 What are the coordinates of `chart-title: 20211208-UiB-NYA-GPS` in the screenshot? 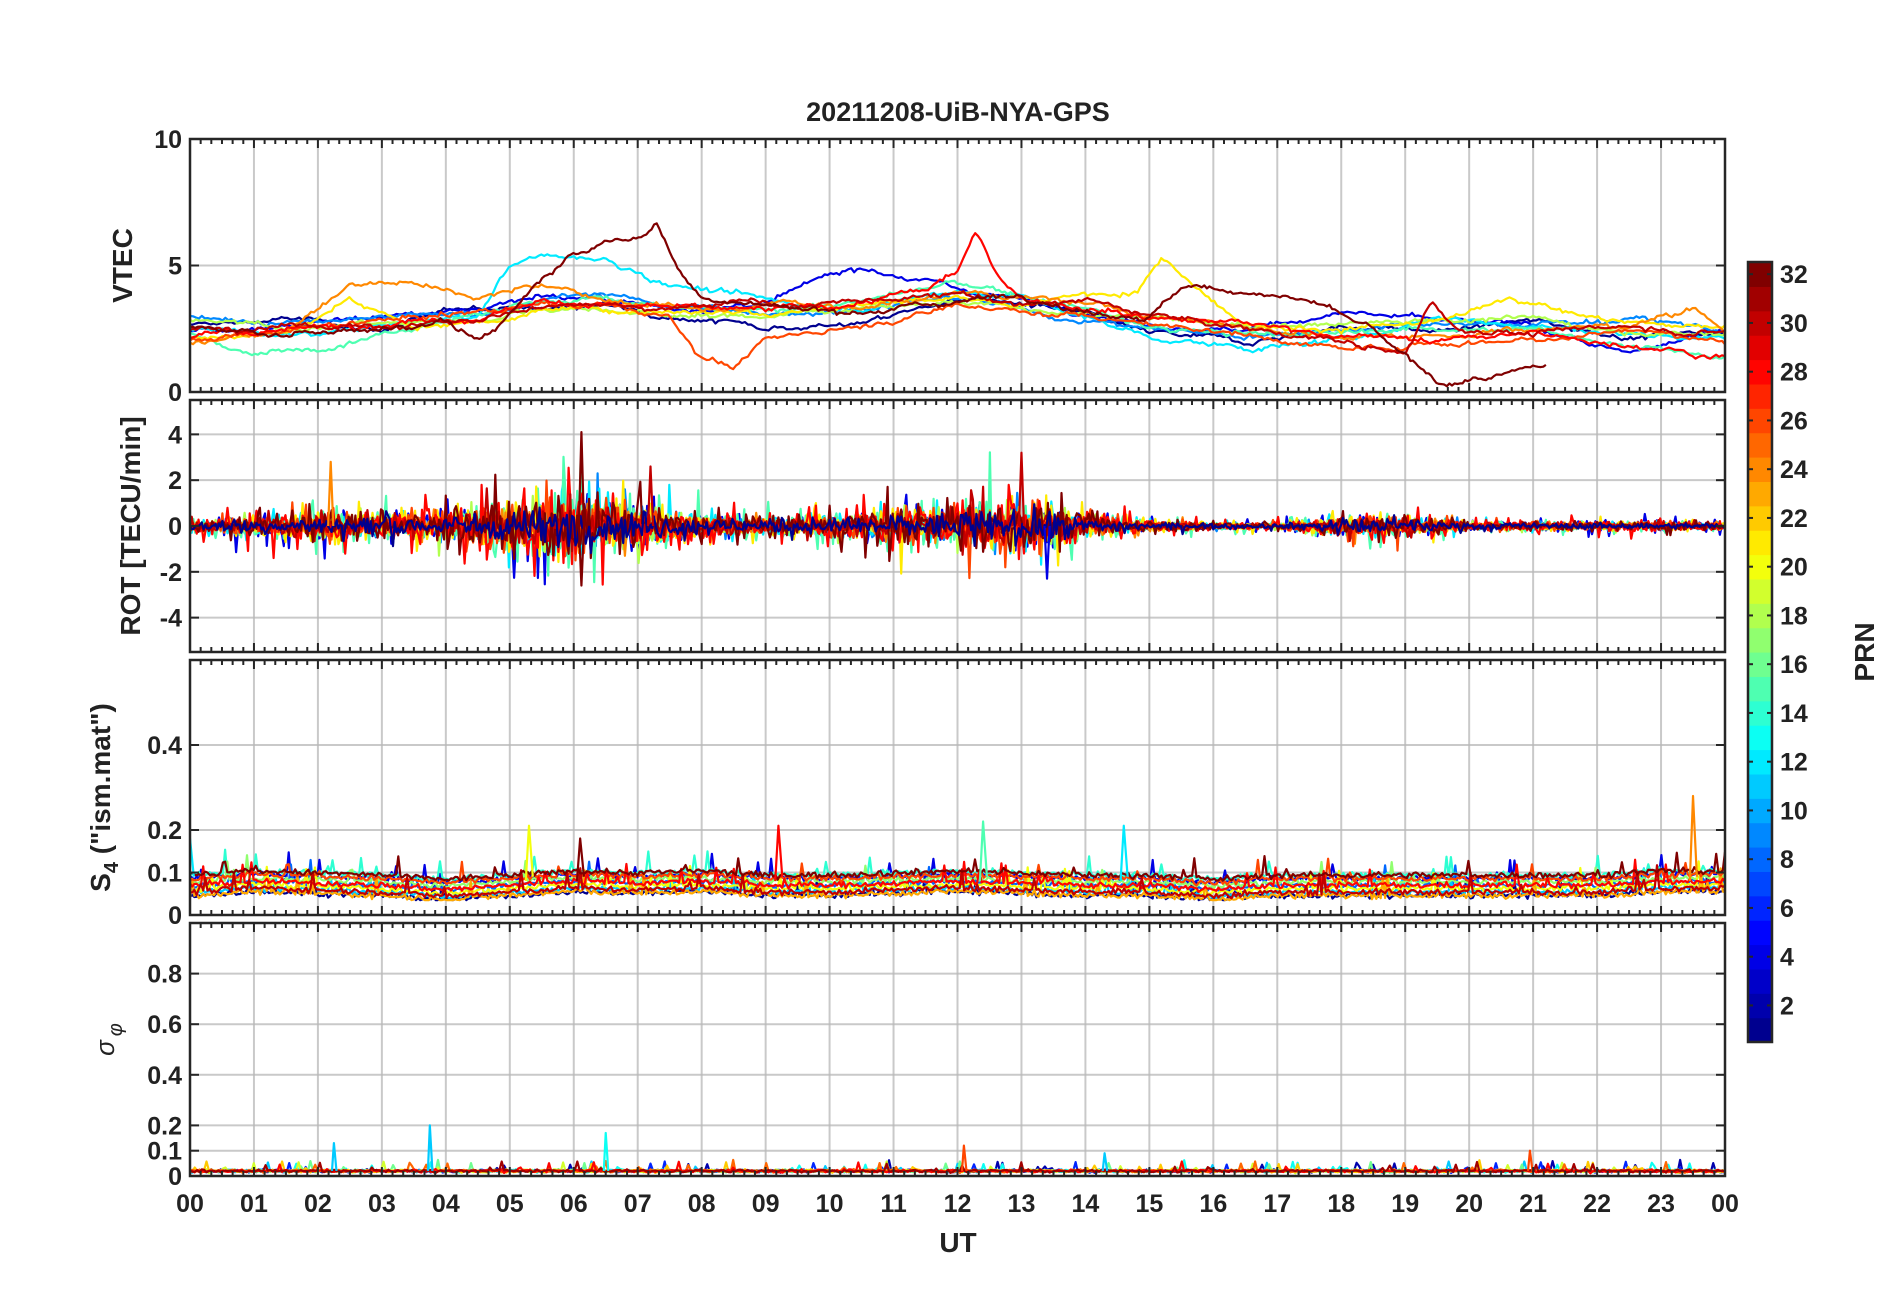 It's located at (958, 112).